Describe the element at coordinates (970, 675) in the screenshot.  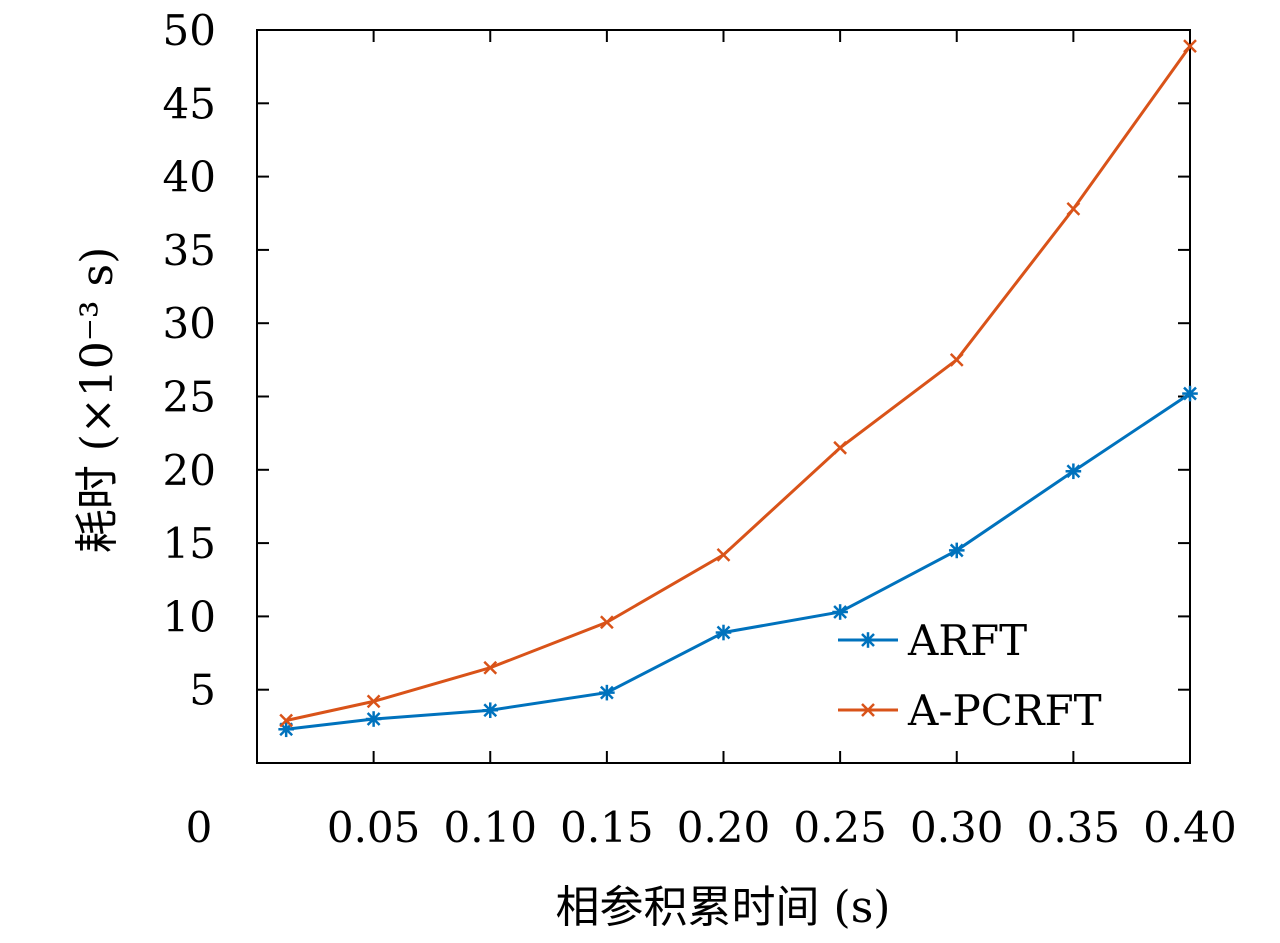
I see `legend: ARFT A-PCRFT` at that location.